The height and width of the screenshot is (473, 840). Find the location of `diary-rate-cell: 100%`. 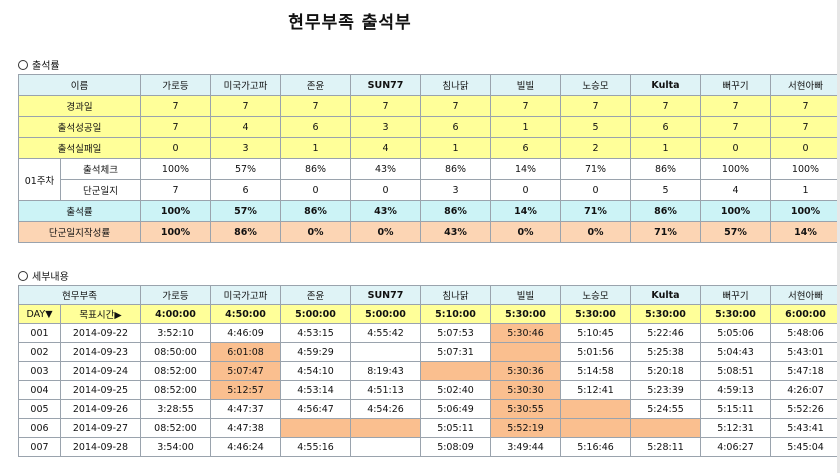

diary-rate-cell: 100% is located at coordinates (176, 232).